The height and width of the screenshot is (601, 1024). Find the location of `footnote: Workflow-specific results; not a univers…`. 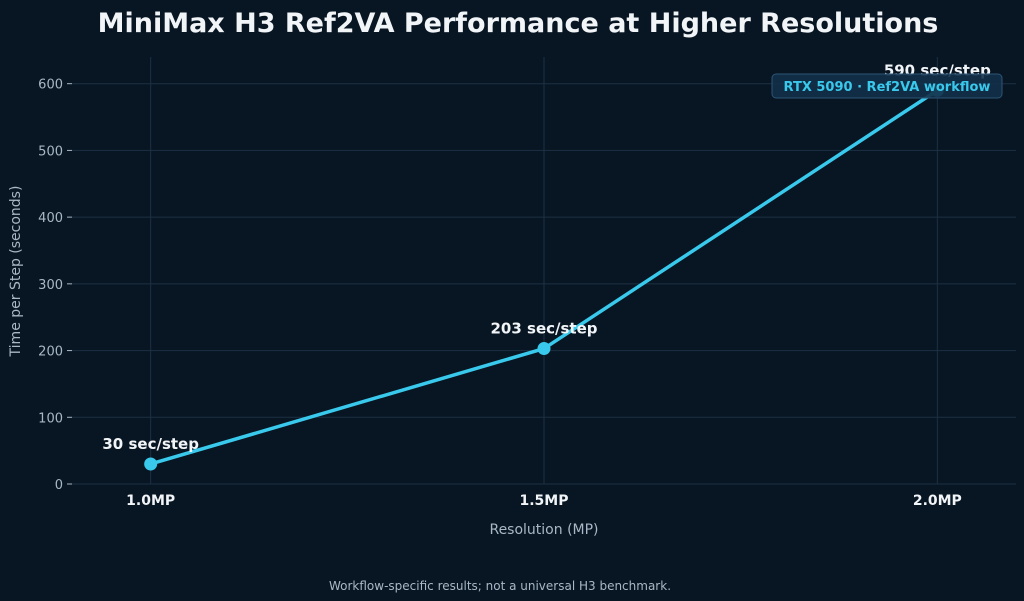

footnote: Workflow-specific results; not a univers… is located at coordinates (500, 586).